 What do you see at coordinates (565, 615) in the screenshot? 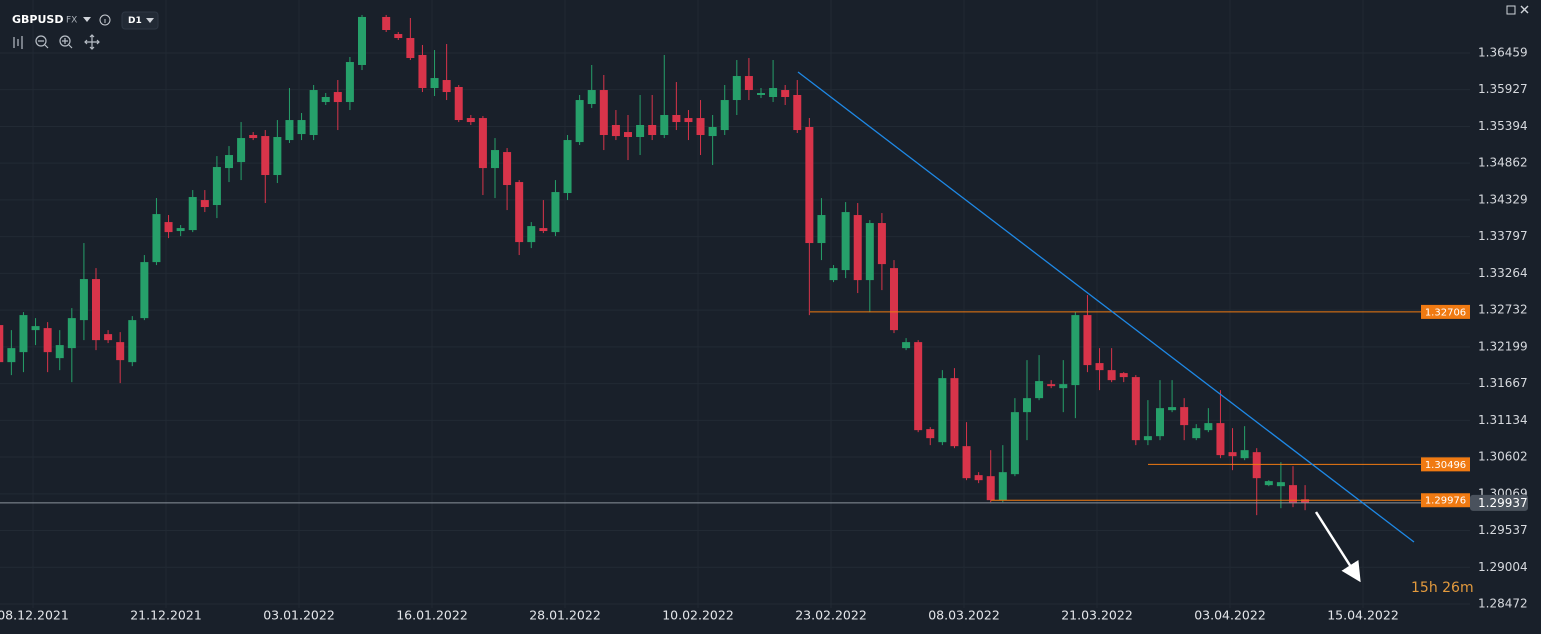
I see `x-tick-label: 28.01.2022` at bounding box center [565, 615].